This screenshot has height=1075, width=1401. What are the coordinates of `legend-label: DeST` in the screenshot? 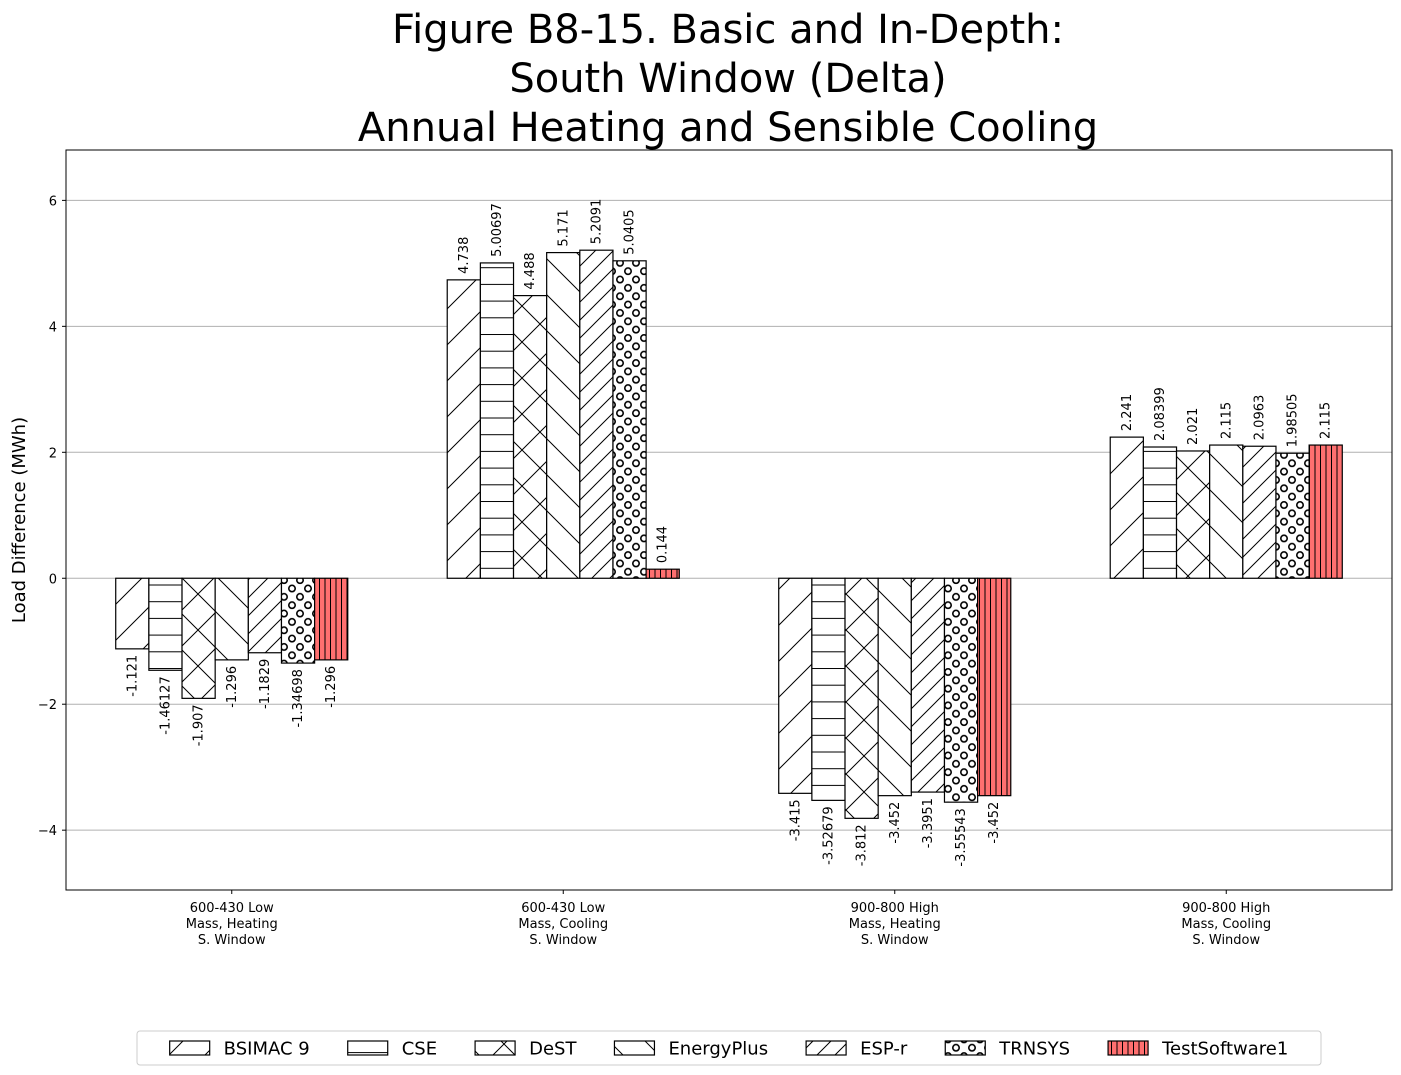 It's located at (553, 1049).